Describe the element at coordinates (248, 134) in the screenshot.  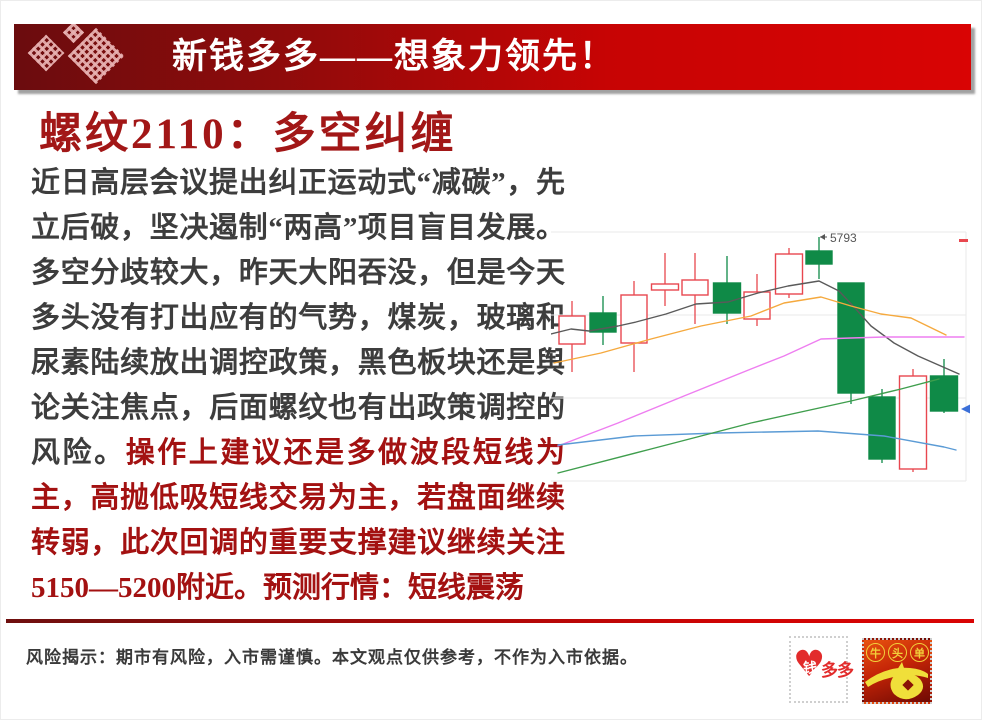
I see `page-title: 螺纹2110：多空纠缠` at that location.